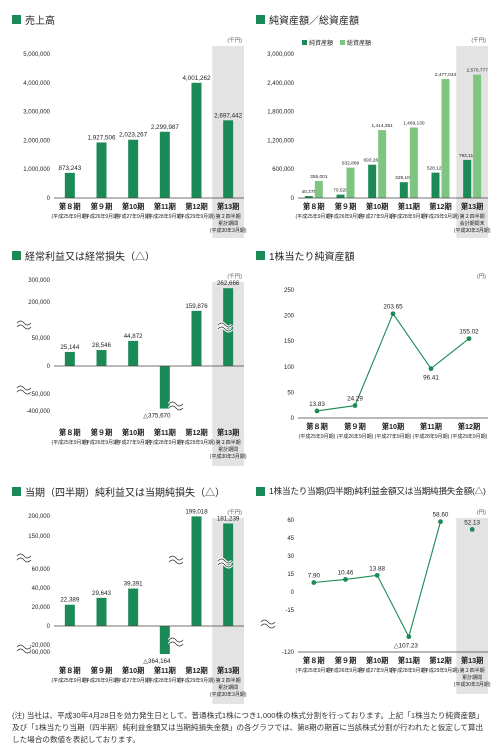  I want to click on y-tick-label: 150,000, so click(39, 537).